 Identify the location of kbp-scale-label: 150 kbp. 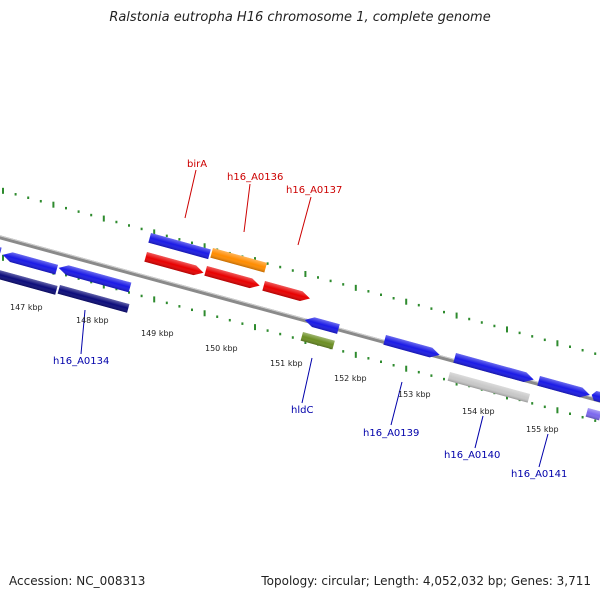
(221, 348).